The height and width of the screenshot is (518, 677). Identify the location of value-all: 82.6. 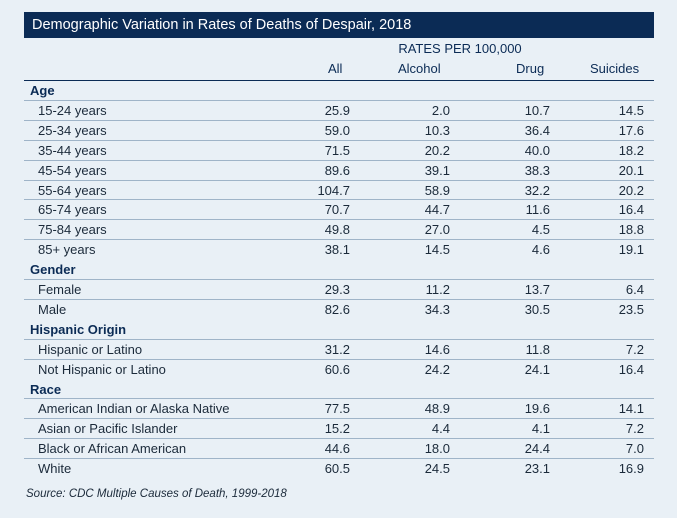
(337, 309).